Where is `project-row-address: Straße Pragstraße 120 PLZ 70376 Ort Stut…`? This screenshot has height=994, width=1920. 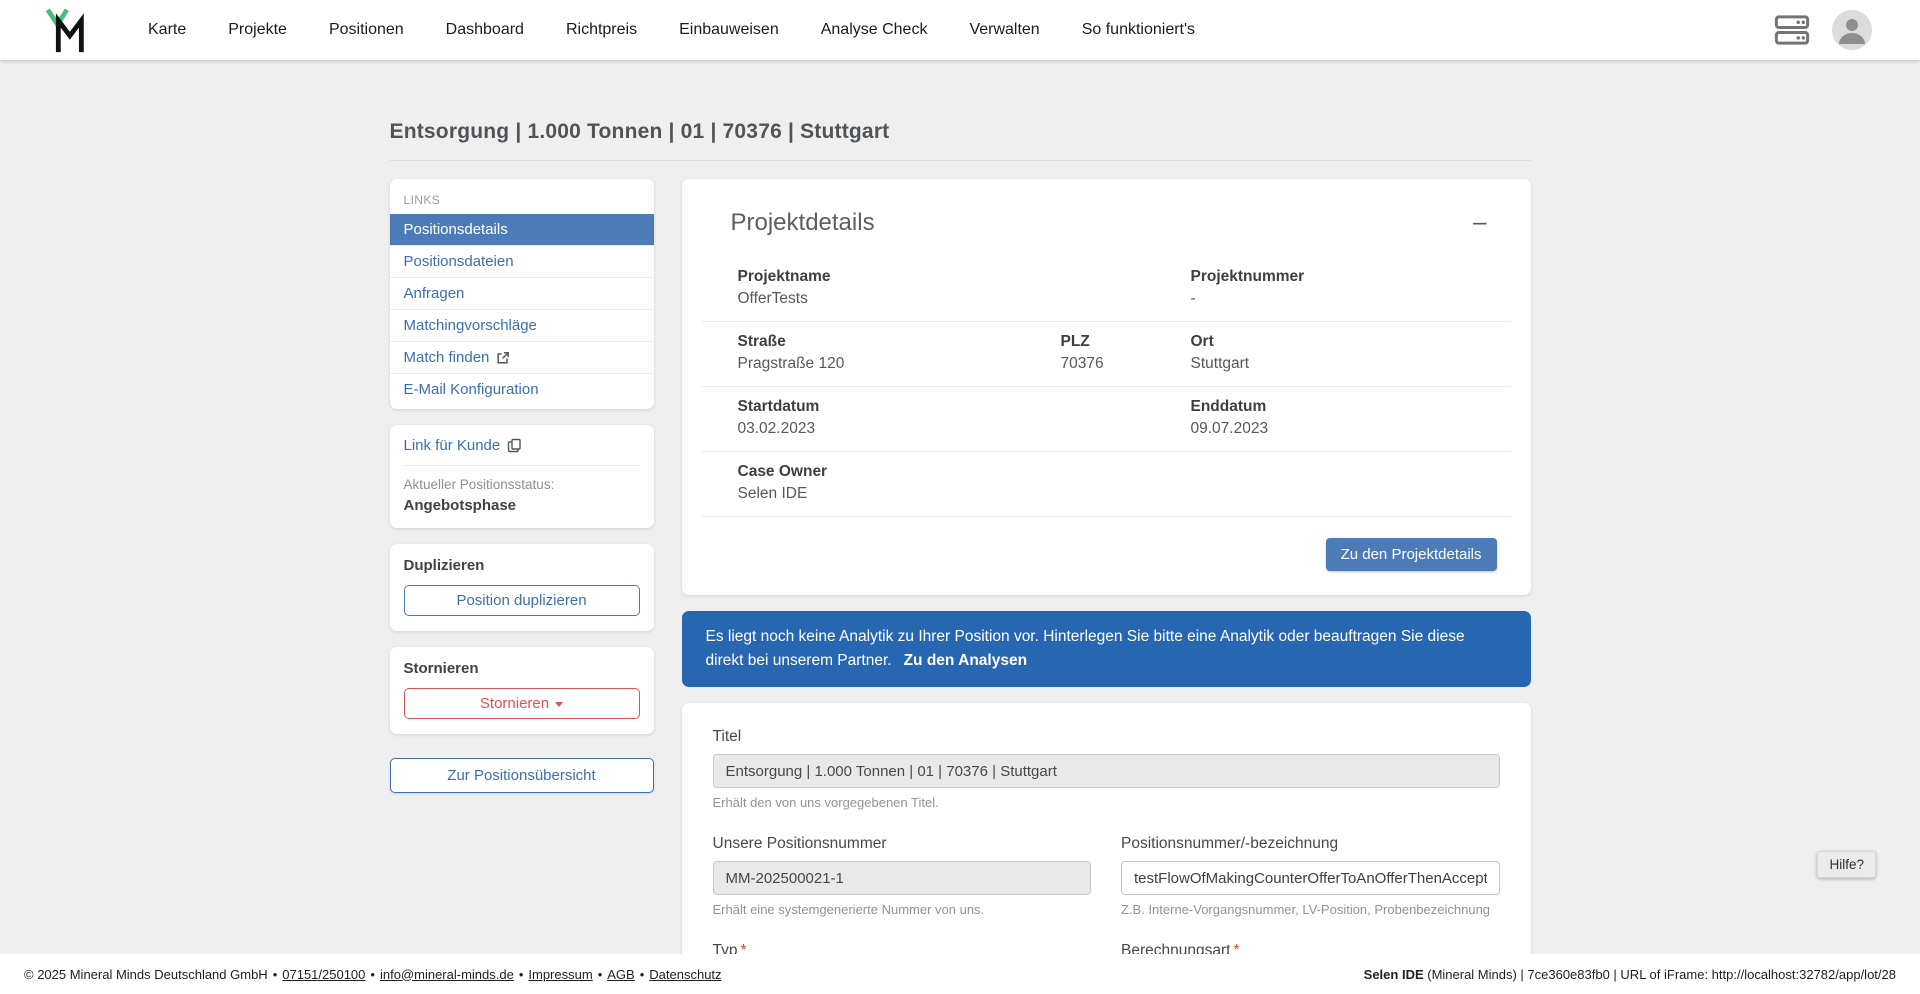
project-row-address: Straße Pragstraße 120 PLZ 70376 Ort Stut… is located at coordinates (1106, 353).